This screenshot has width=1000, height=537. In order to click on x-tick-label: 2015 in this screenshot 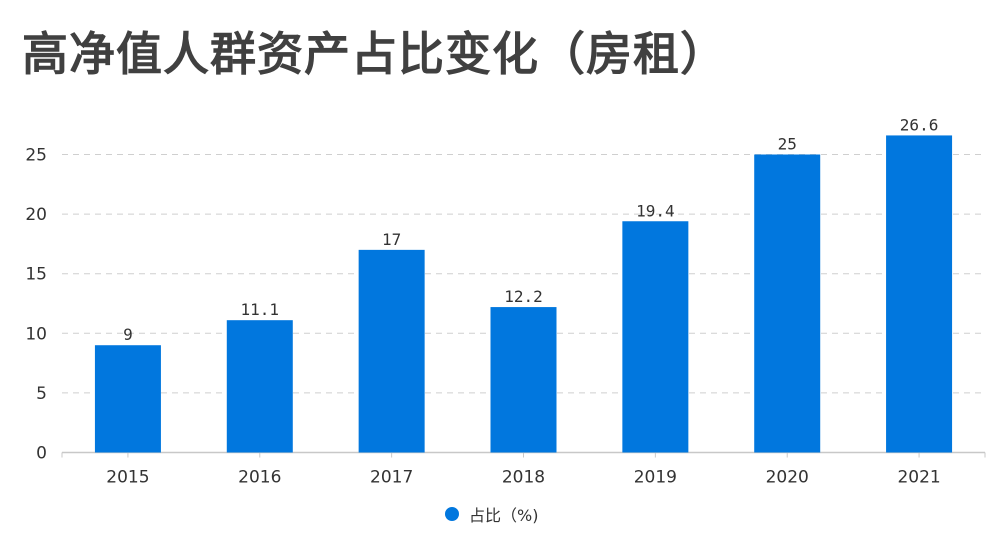, I will do `click(127, 478)`.